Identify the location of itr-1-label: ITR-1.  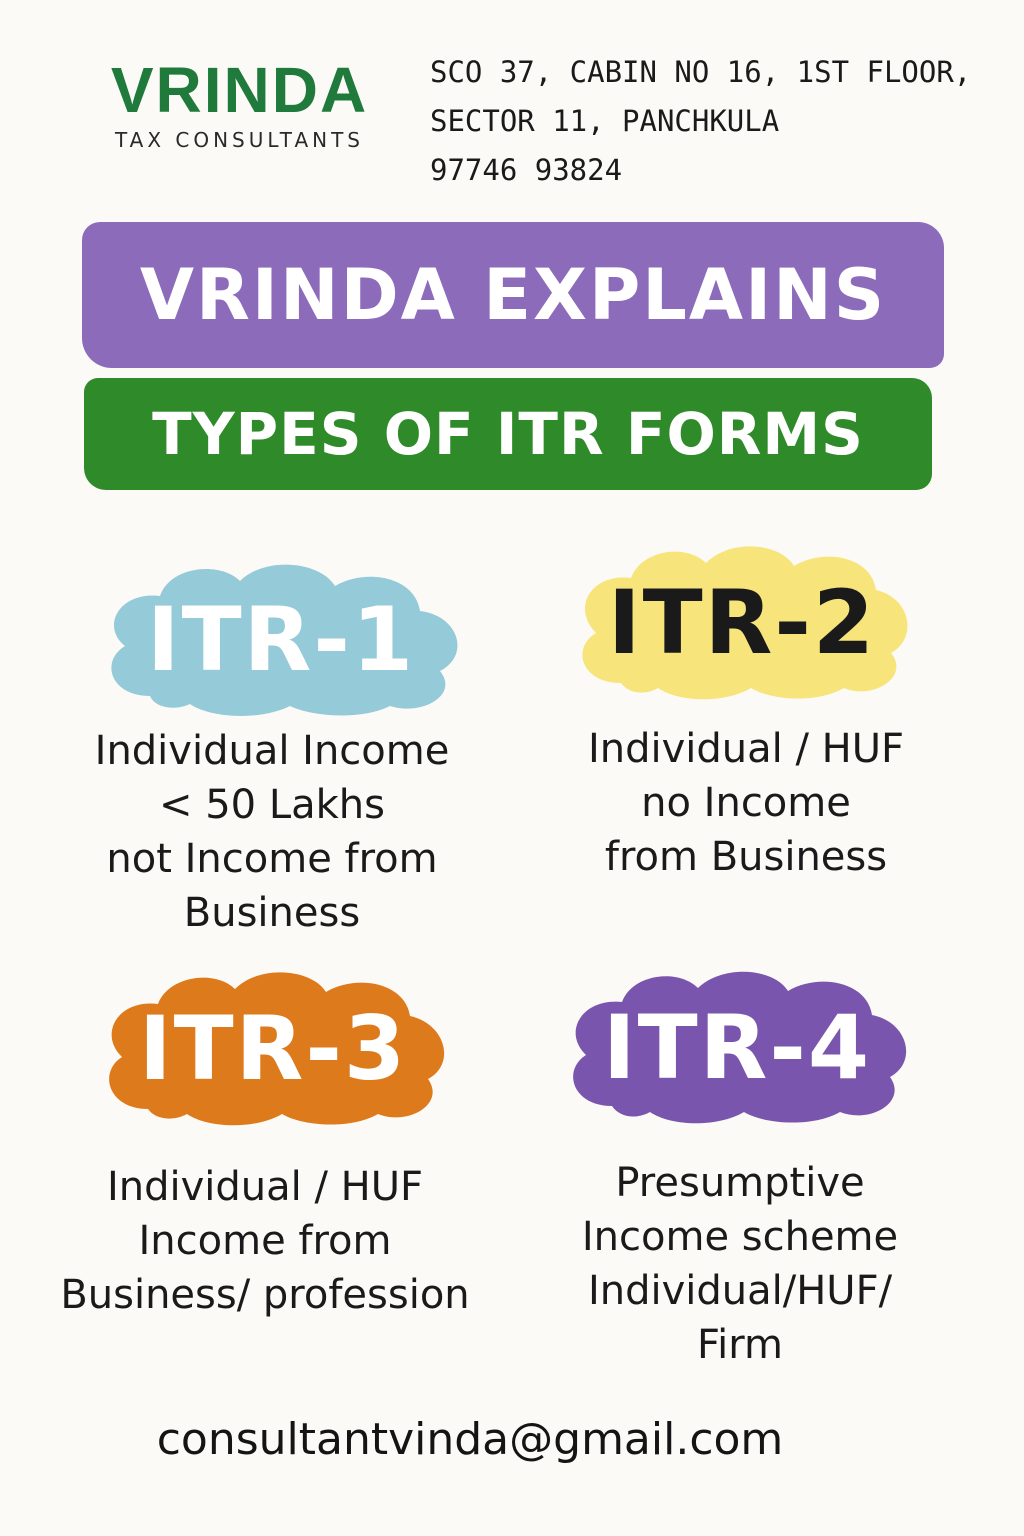
(281, 639).